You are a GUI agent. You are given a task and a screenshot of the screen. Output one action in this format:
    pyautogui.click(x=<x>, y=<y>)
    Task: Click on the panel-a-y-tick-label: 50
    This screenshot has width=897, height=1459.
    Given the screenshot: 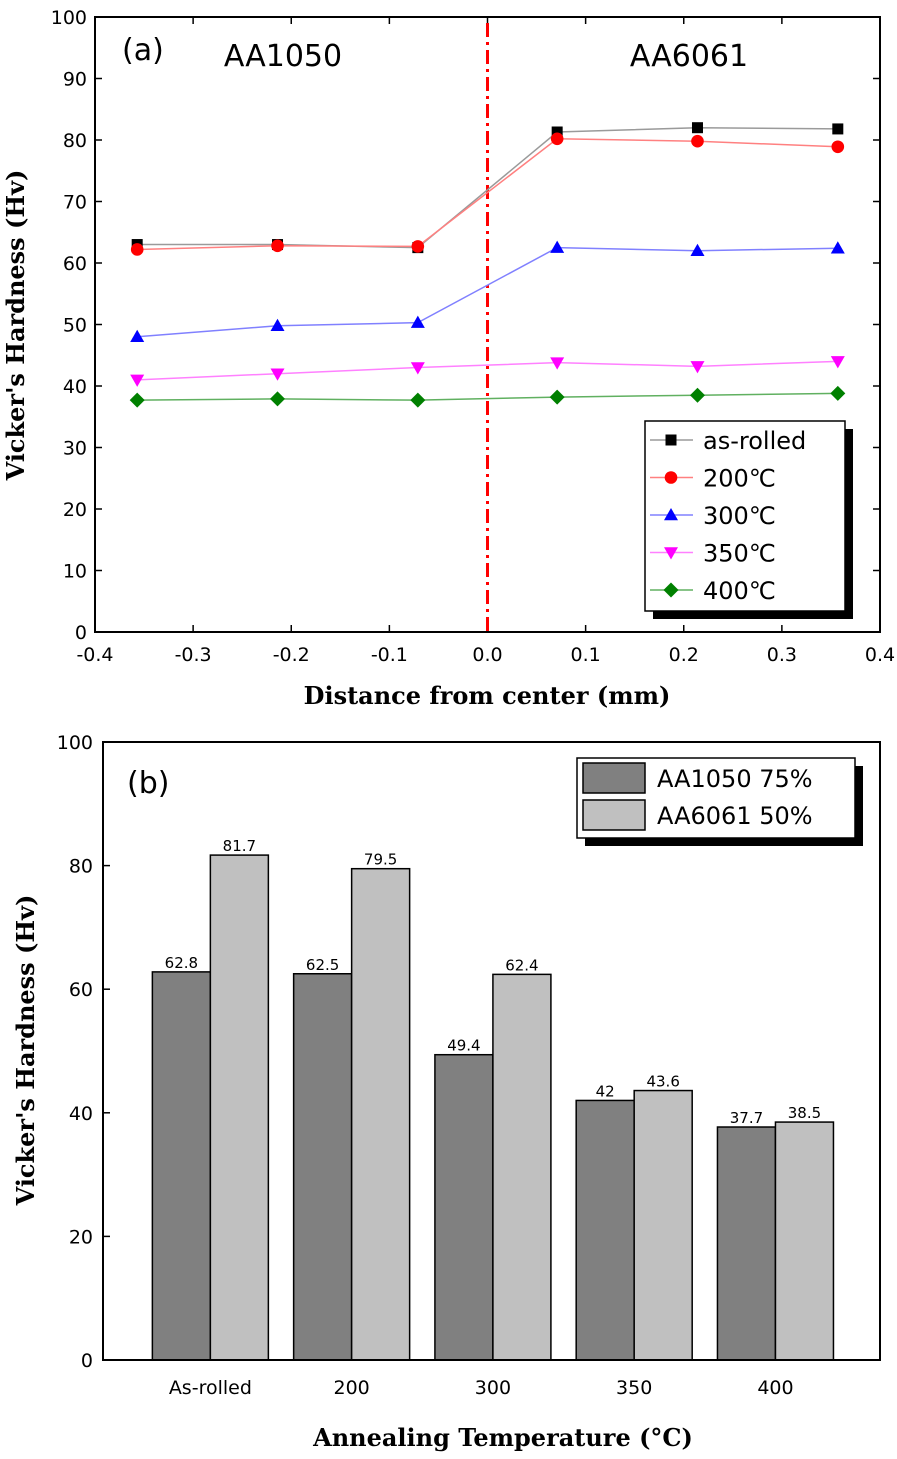 What is the action you would take?
    pyautogui.click(x=75, y=326)
    